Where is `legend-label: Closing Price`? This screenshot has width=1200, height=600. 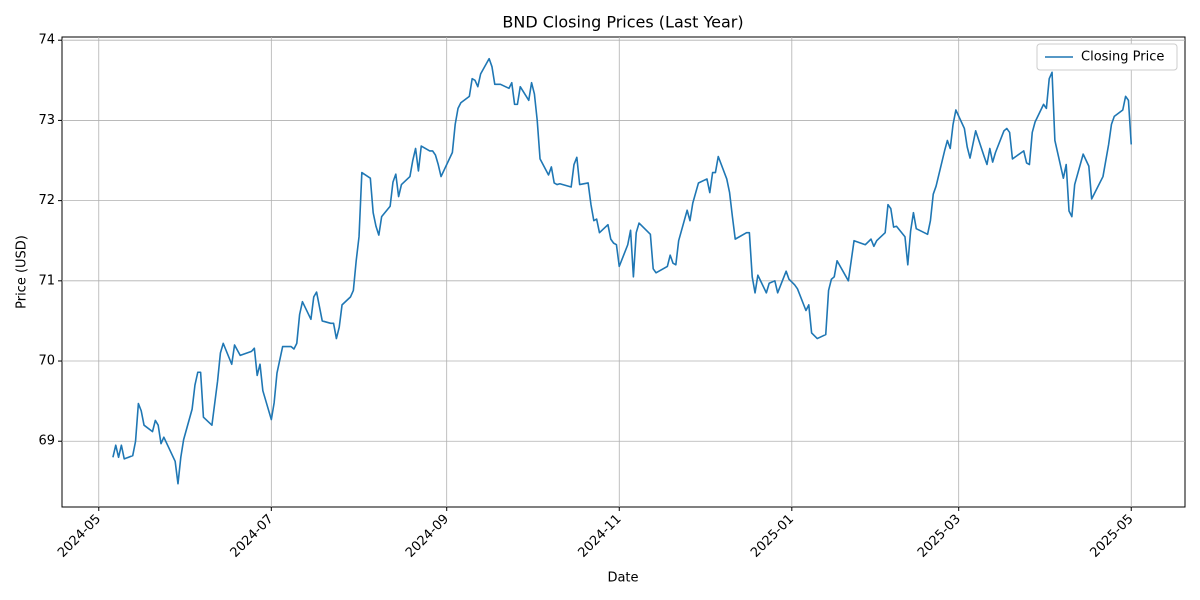 legend-label: Closing Price is located at coordinates (1122, 57).